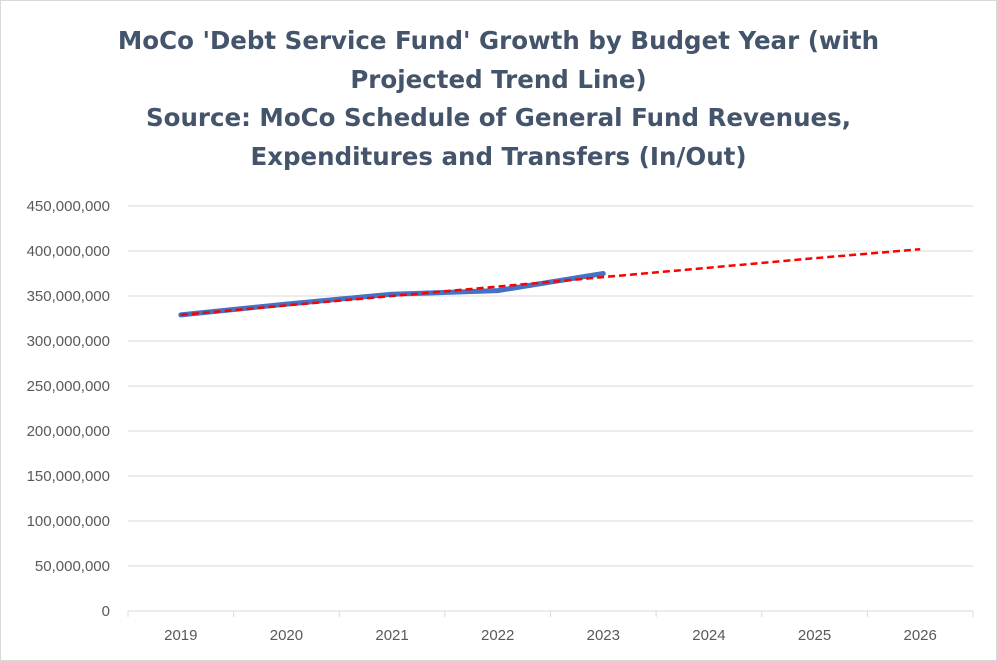 The image size is (997, 661). What do you see at coordinates (68, 341) in the screenshot?
I see `y-tick-label: 300,000,000` at bounding box center [68, 341].